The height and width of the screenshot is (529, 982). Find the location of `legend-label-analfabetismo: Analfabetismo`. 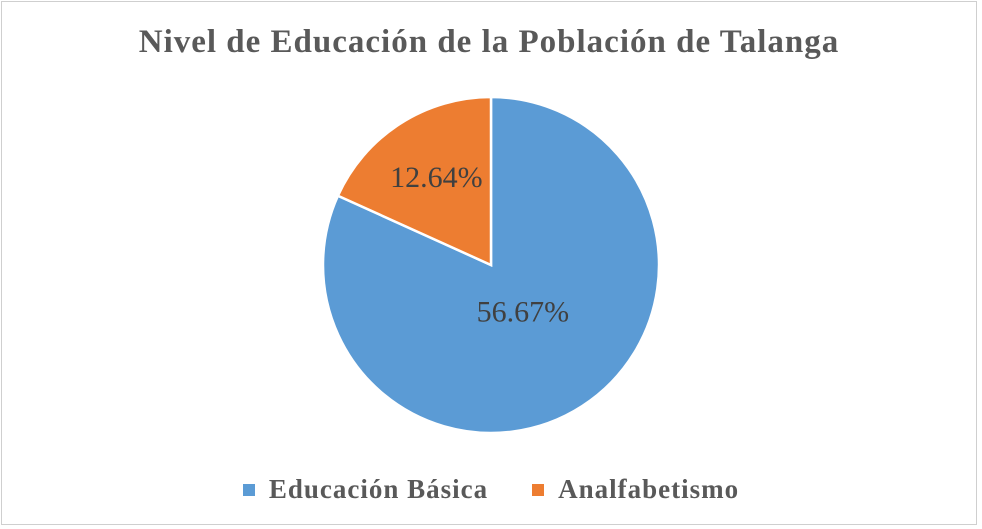

legend-label-analfabetismo: Analfabetismo is located at coordinates (649, 489).